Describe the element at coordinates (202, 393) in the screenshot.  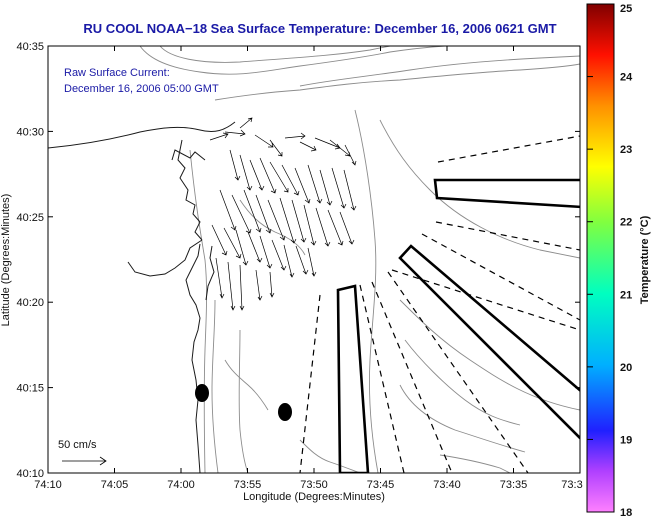
I see `station-marker-west` at that location.